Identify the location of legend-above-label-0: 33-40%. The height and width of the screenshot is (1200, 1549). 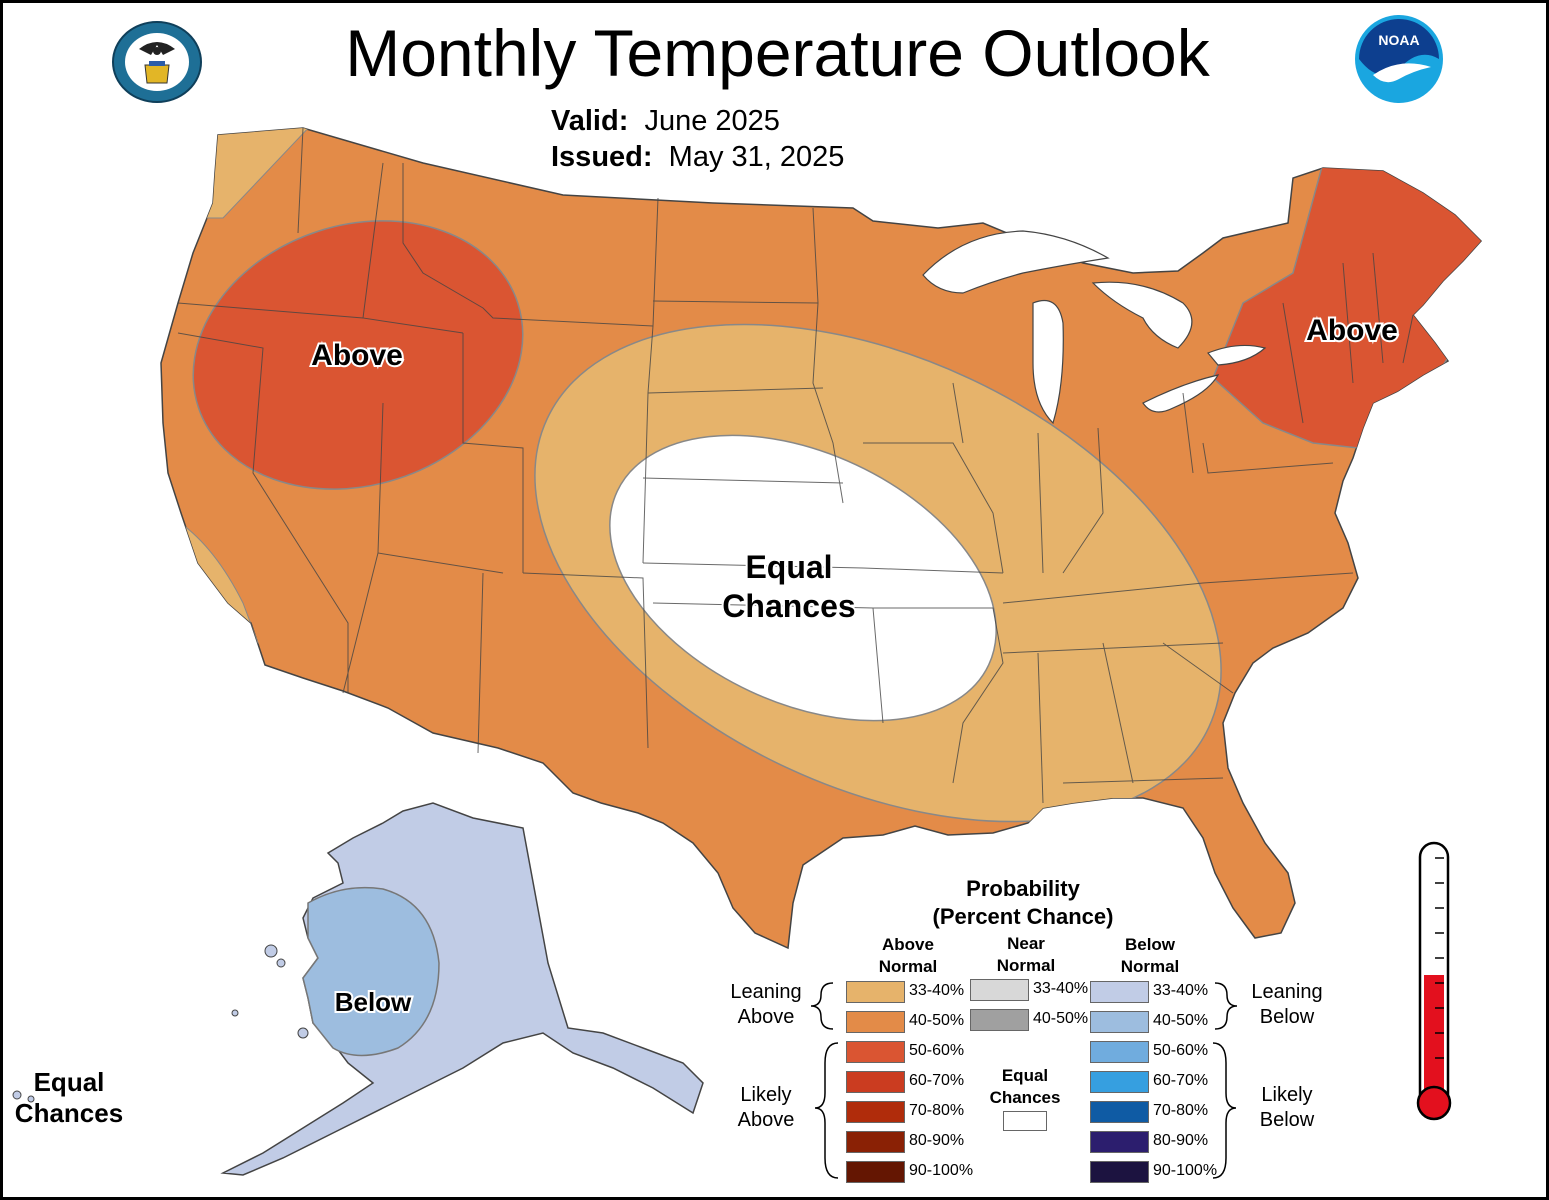
(937, 990).